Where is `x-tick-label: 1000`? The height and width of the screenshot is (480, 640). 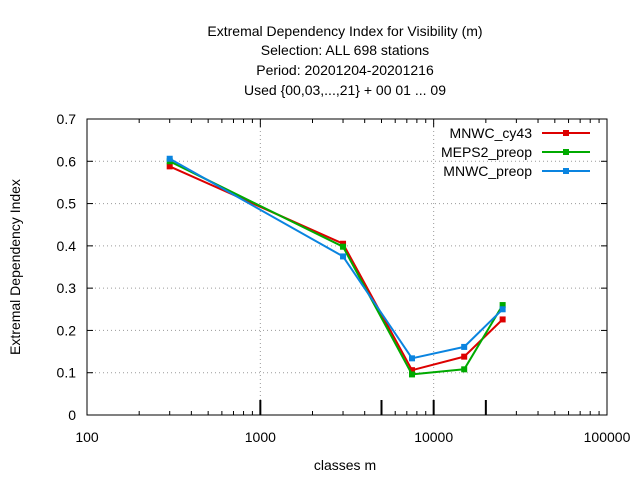
x-tick-label: 1000 is located at coordinates (260, 437).